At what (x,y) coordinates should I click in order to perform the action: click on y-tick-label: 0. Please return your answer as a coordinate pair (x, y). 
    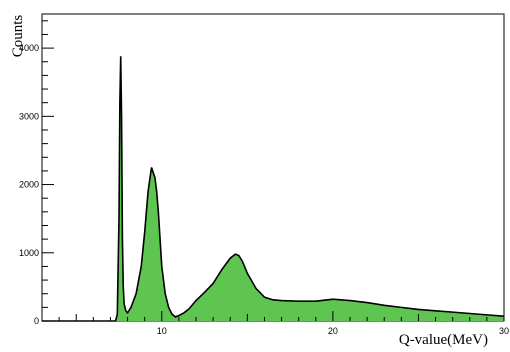
    Looking at the image, I should click on (36, 321).